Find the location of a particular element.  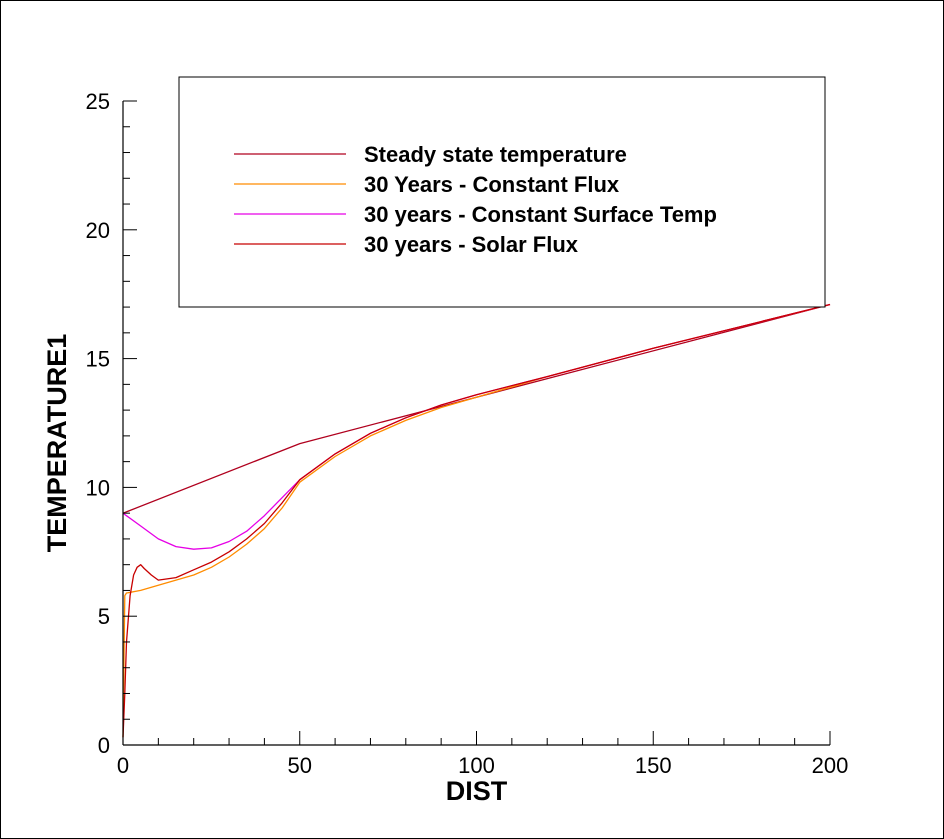

y-tick-label: 15 is located at coordinates (98, 359).